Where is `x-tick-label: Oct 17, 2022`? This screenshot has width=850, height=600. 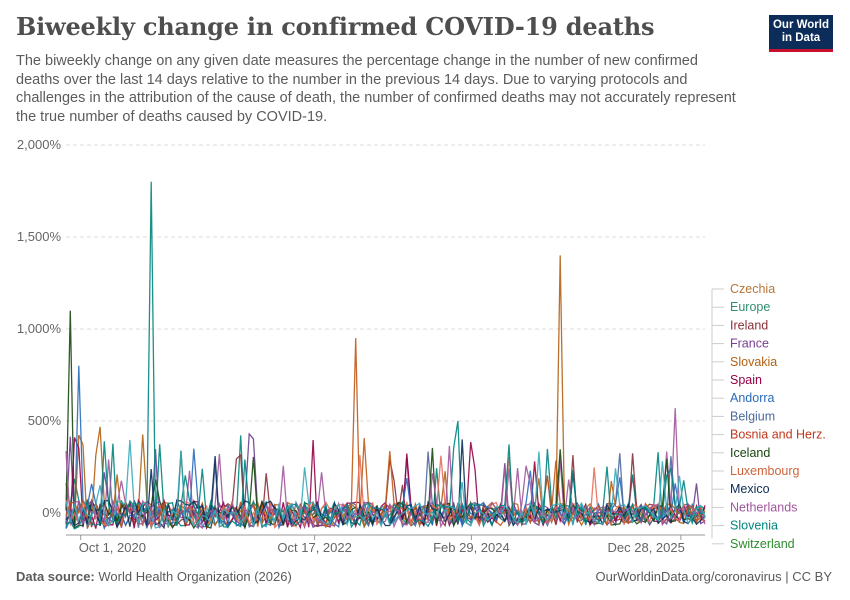 x-tick-label: Oct 17, 2022 is located at coordinates (314, 547).